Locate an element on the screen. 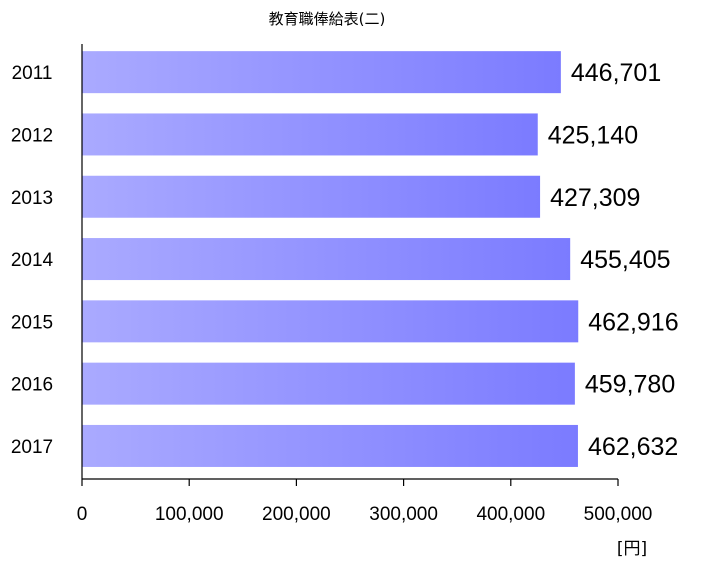 Image resolution: width=702 pixels, height=564 pixels. x-tick-label: 200,000 is located at coordinates (296, 514).